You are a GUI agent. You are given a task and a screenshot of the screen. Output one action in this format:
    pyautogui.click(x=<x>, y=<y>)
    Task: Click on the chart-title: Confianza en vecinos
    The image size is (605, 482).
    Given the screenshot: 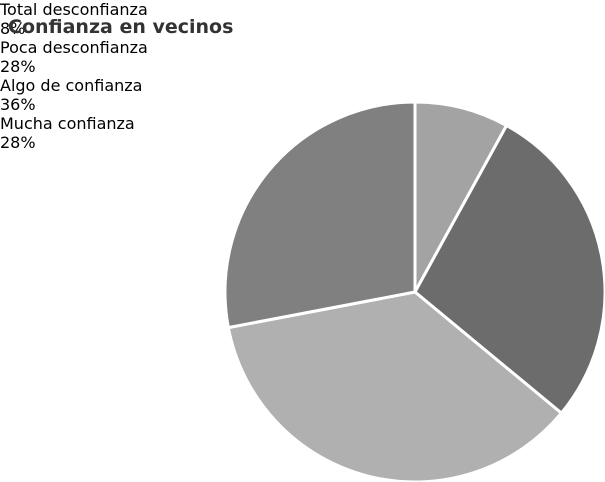 What is the action you would take?
    pyautogui.click(x=121, y=27)
    